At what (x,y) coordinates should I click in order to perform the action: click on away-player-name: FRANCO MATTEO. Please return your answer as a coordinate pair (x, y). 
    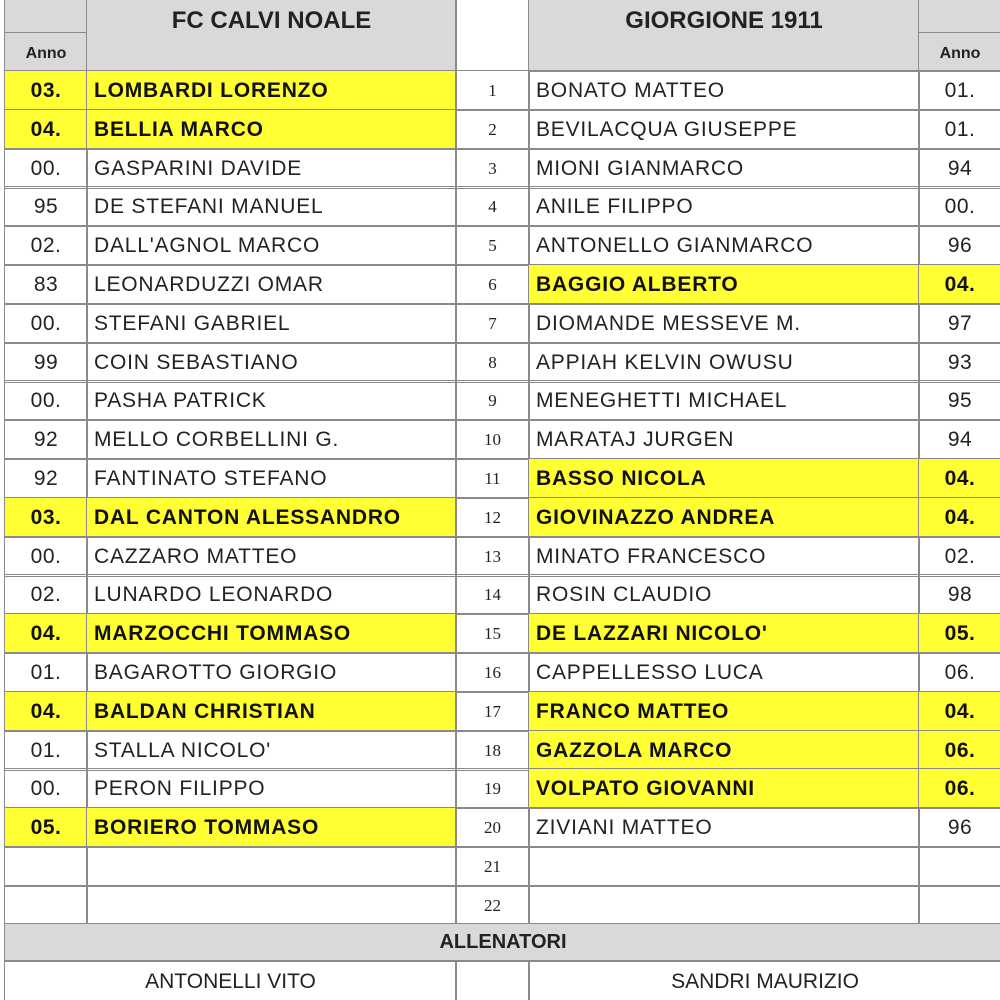
    Looking at the image, I should click on (724, 711).